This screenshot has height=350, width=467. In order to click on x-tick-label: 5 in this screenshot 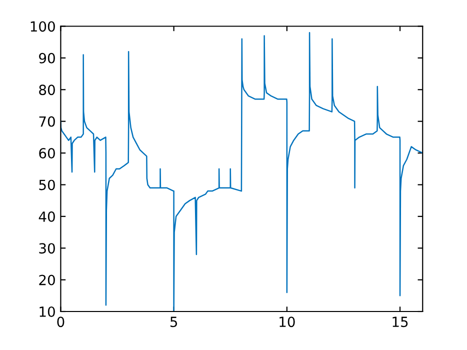, I will do `click(174, 322)`.